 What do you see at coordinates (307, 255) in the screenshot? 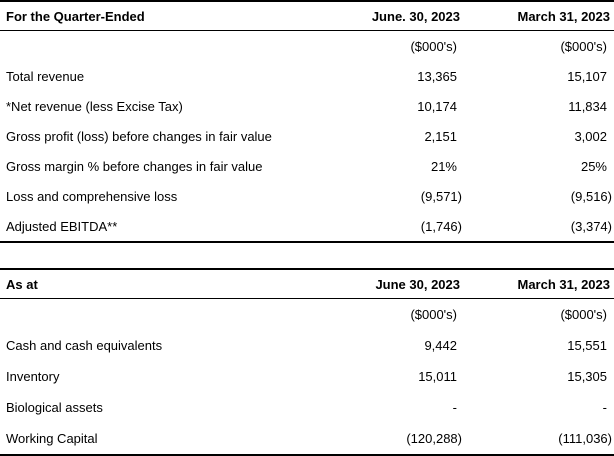
I see `table-gap` at bounding box center [307, 255].